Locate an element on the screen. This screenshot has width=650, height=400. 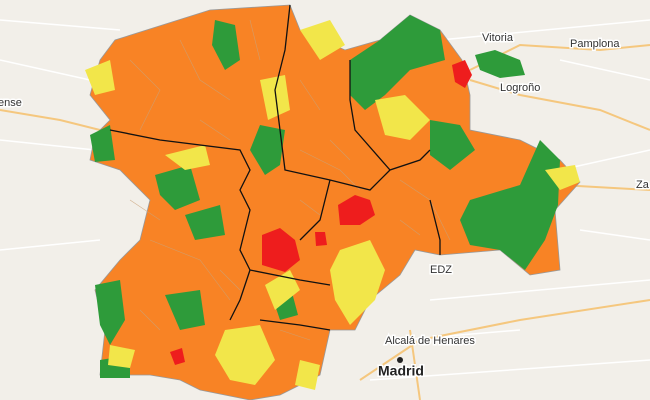
place-label: Alcalá de Henares is located at coordinates (430, 341).